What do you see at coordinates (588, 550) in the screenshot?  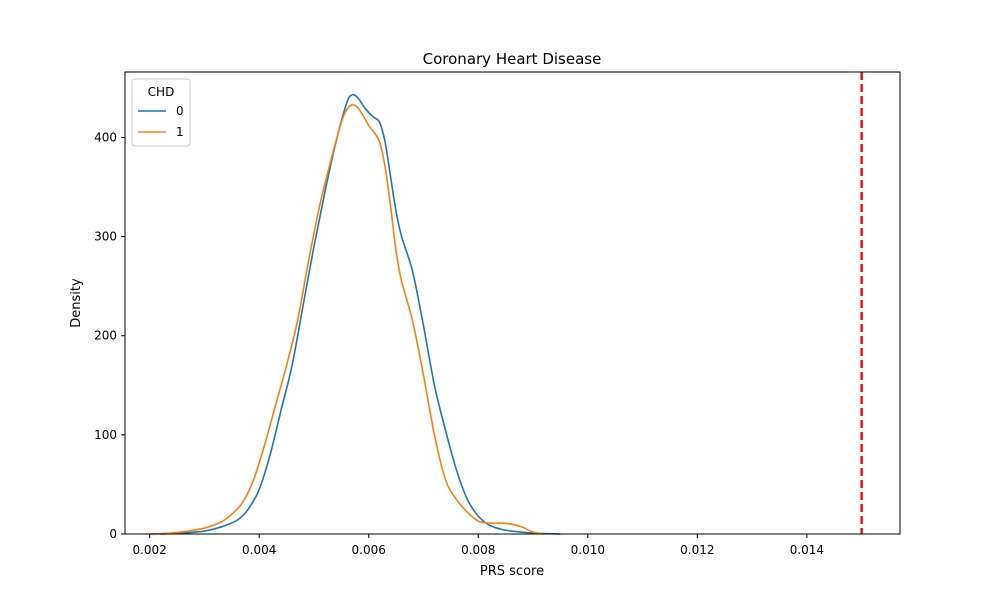 I see `x-tick-label: 0.010` at bounding box center [588, 550].